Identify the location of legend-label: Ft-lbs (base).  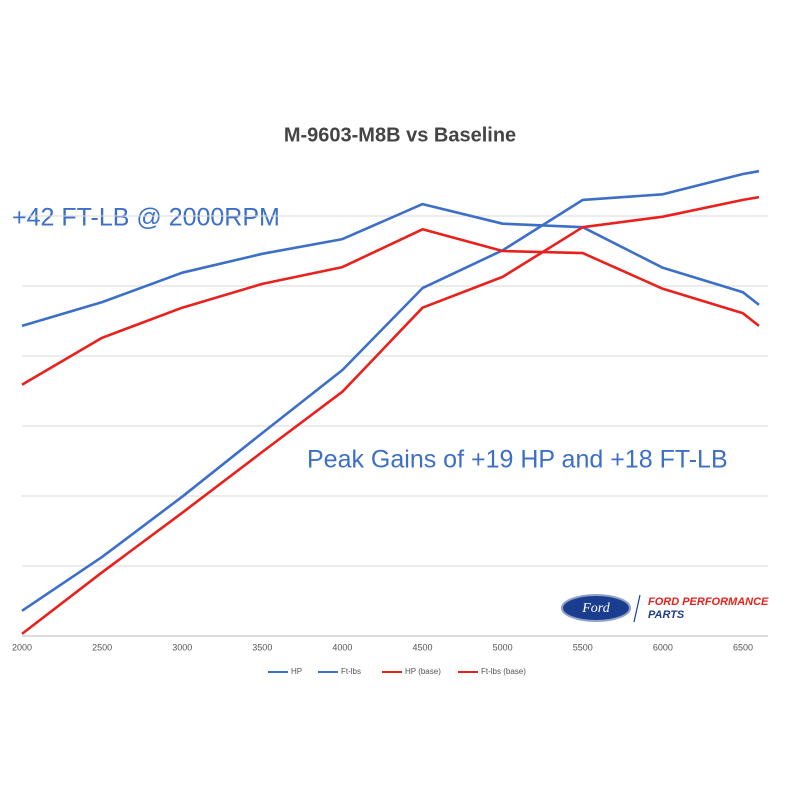
(503, 671).